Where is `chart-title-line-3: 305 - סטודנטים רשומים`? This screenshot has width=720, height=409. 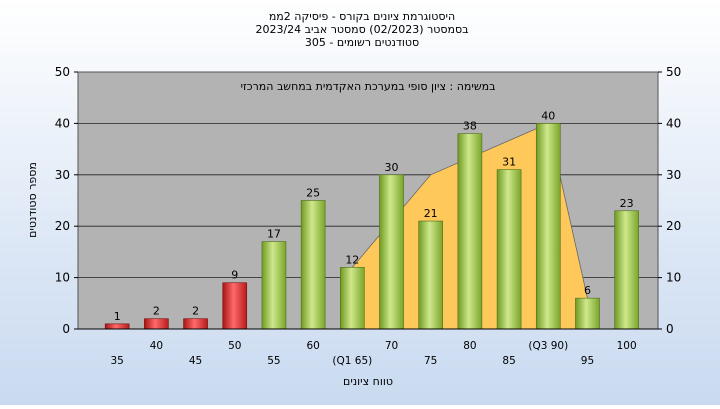
chart-title-line-3: 305 - סטודנטים רשומים is located at coordinates (362, 42).